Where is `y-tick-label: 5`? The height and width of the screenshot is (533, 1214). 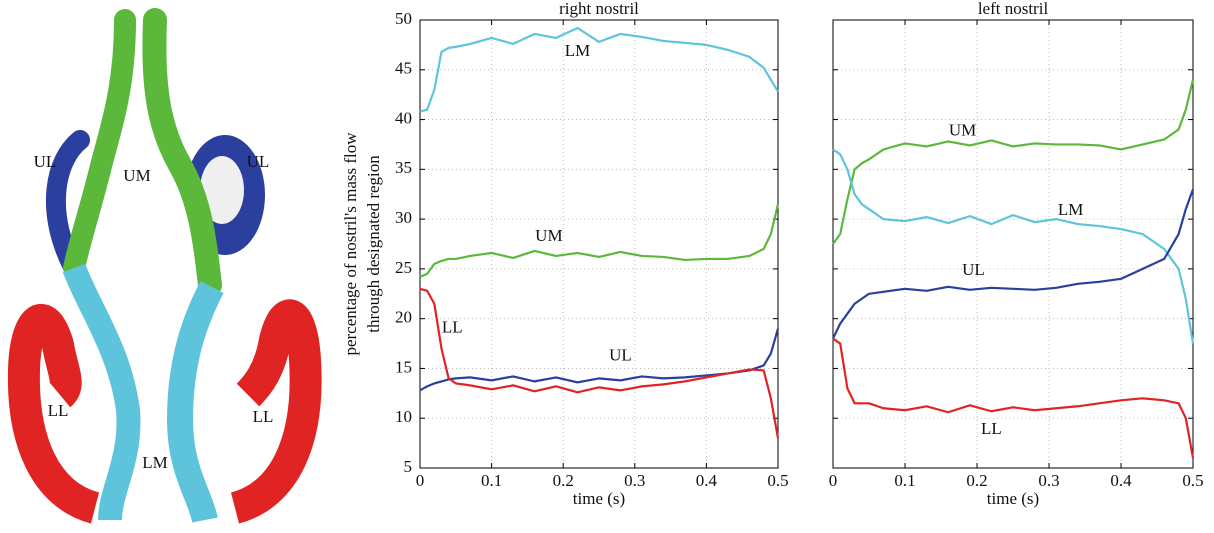
y-tick-label: 5 is located at coordinates (408, 466).